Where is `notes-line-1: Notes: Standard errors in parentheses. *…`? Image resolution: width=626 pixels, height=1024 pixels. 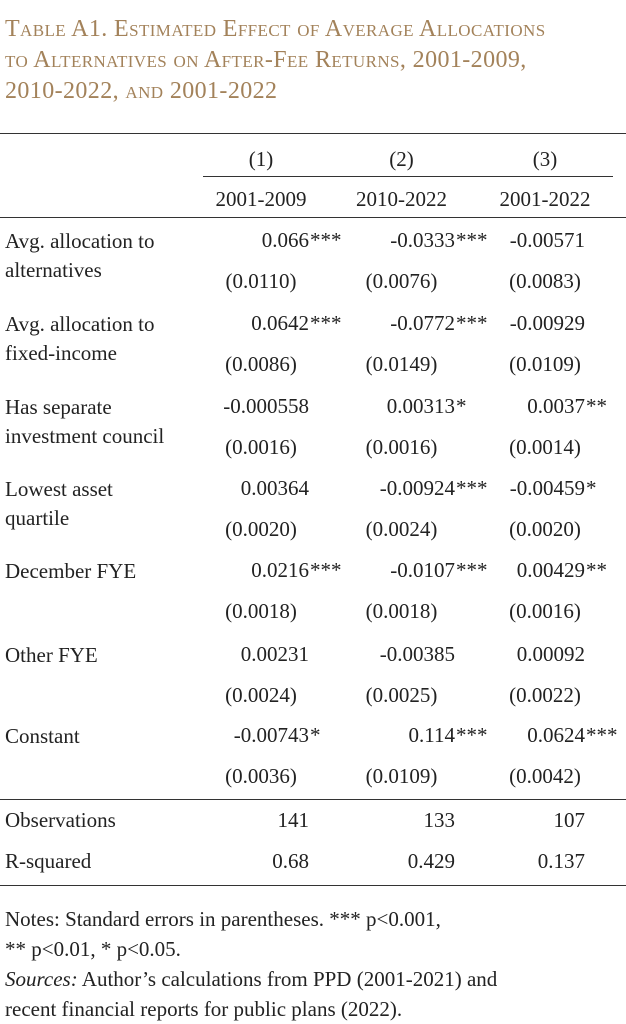
notes-line-1: Notes: Standard errors in parentheses. *… is located at coordinates (223, 919).